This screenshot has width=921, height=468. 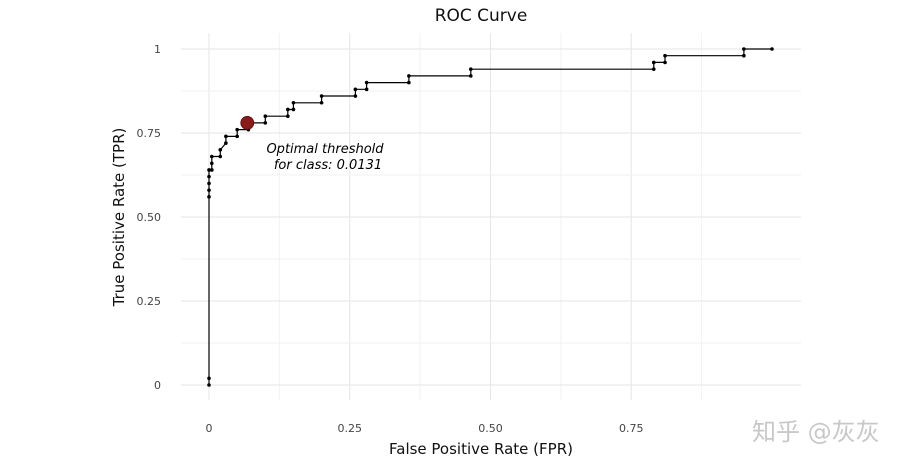 I want to click on x-tick-label: 0.25, so click(x=350, y=428).